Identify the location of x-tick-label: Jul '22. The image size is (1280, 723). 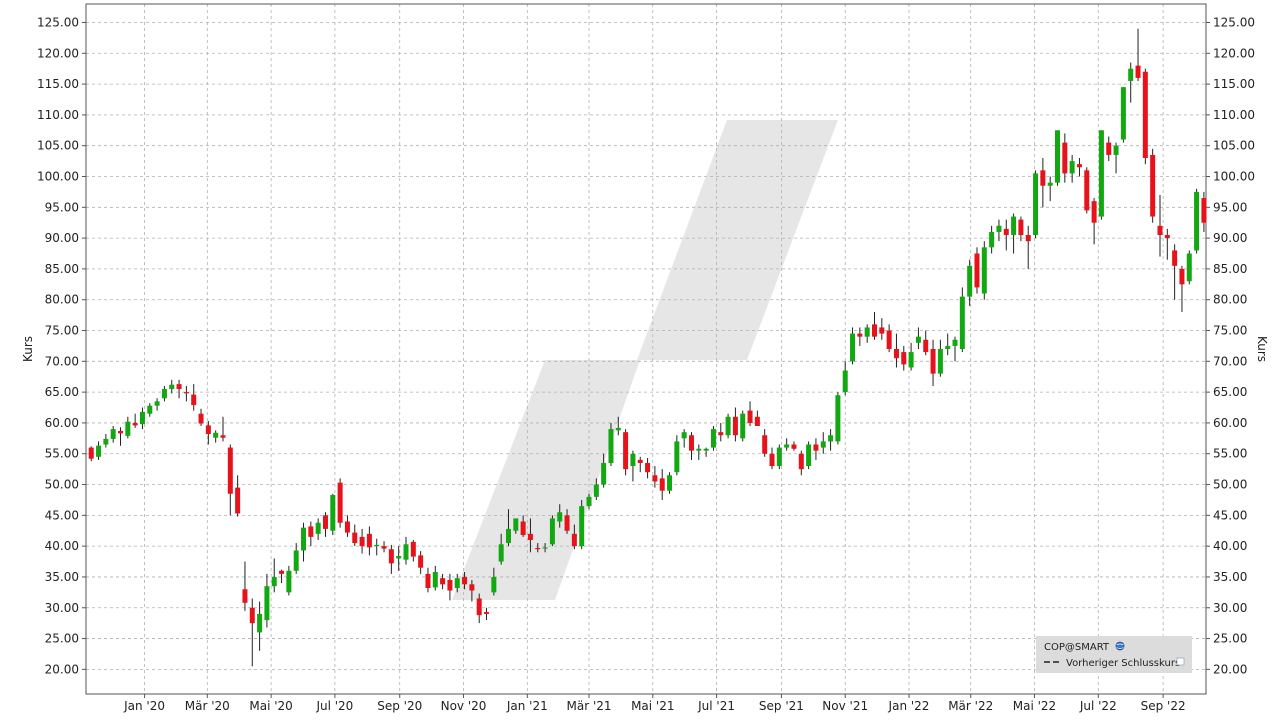
(1098, 706).